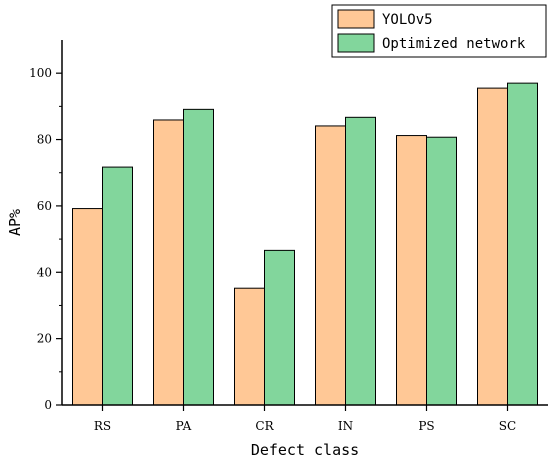 The width and height of the screenshot is (550, 464). What do you see at coordinates (44, 140) in the screenshot?
I see `y-tick-label: 80` at bounding box center [44, 140].